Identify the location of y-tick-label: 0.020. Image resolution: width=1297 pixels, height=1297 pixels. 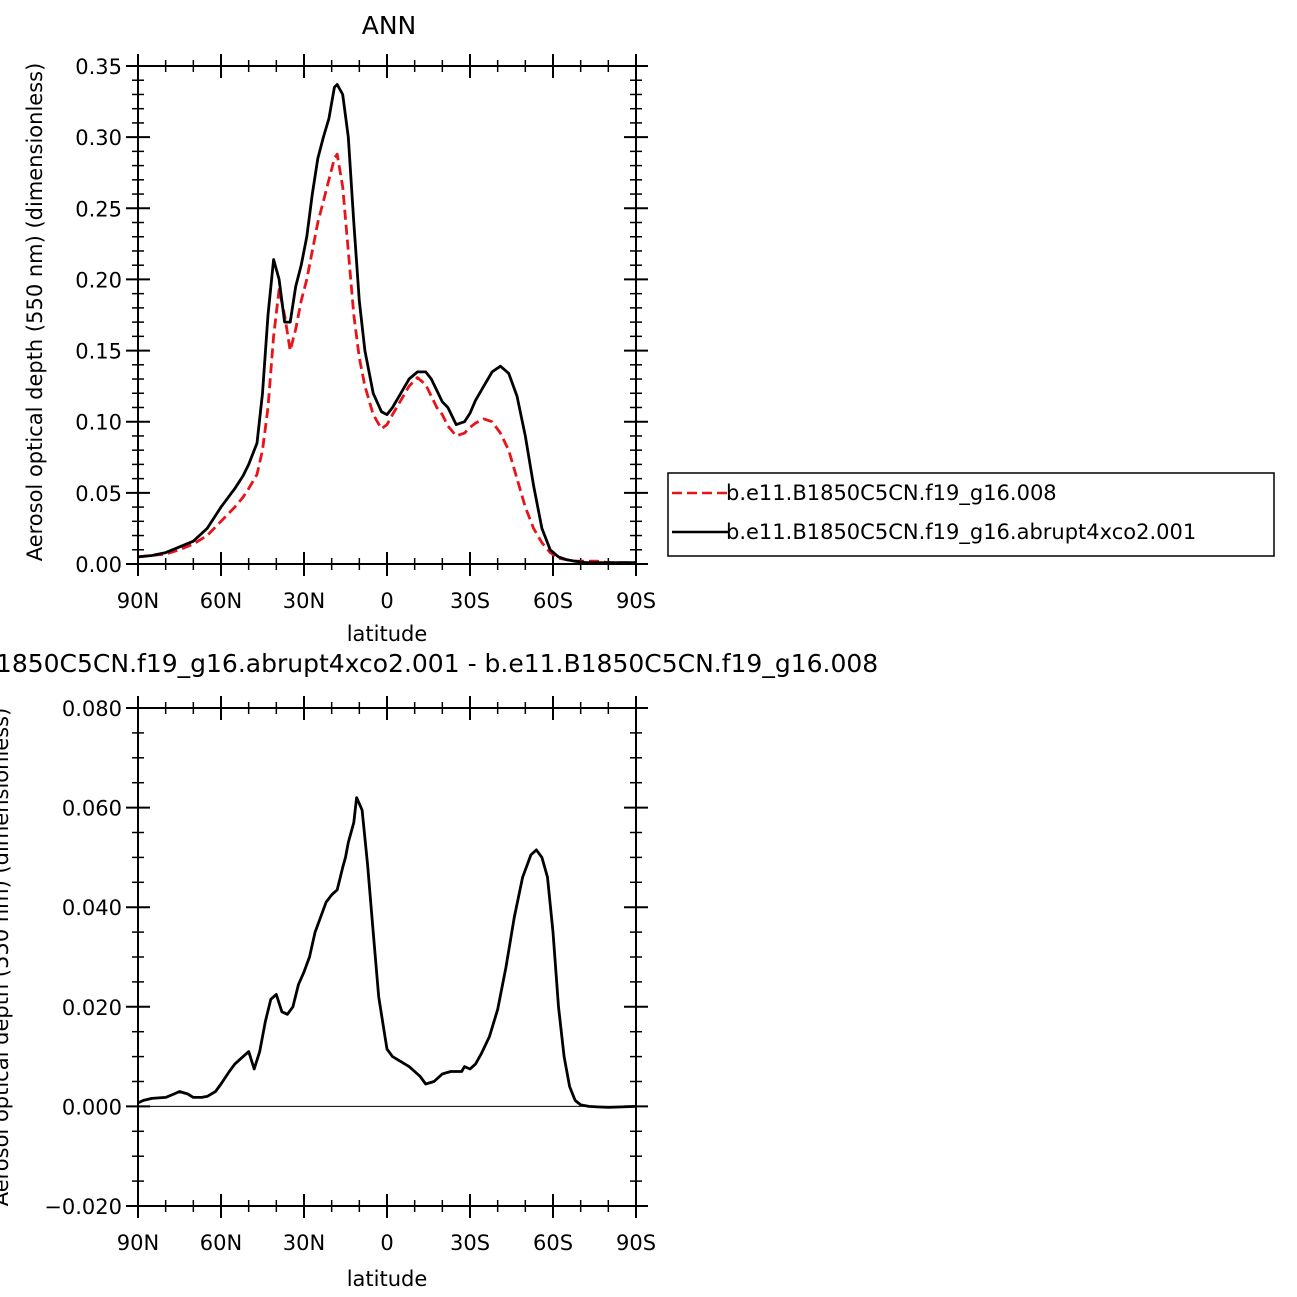
(92, 1008).